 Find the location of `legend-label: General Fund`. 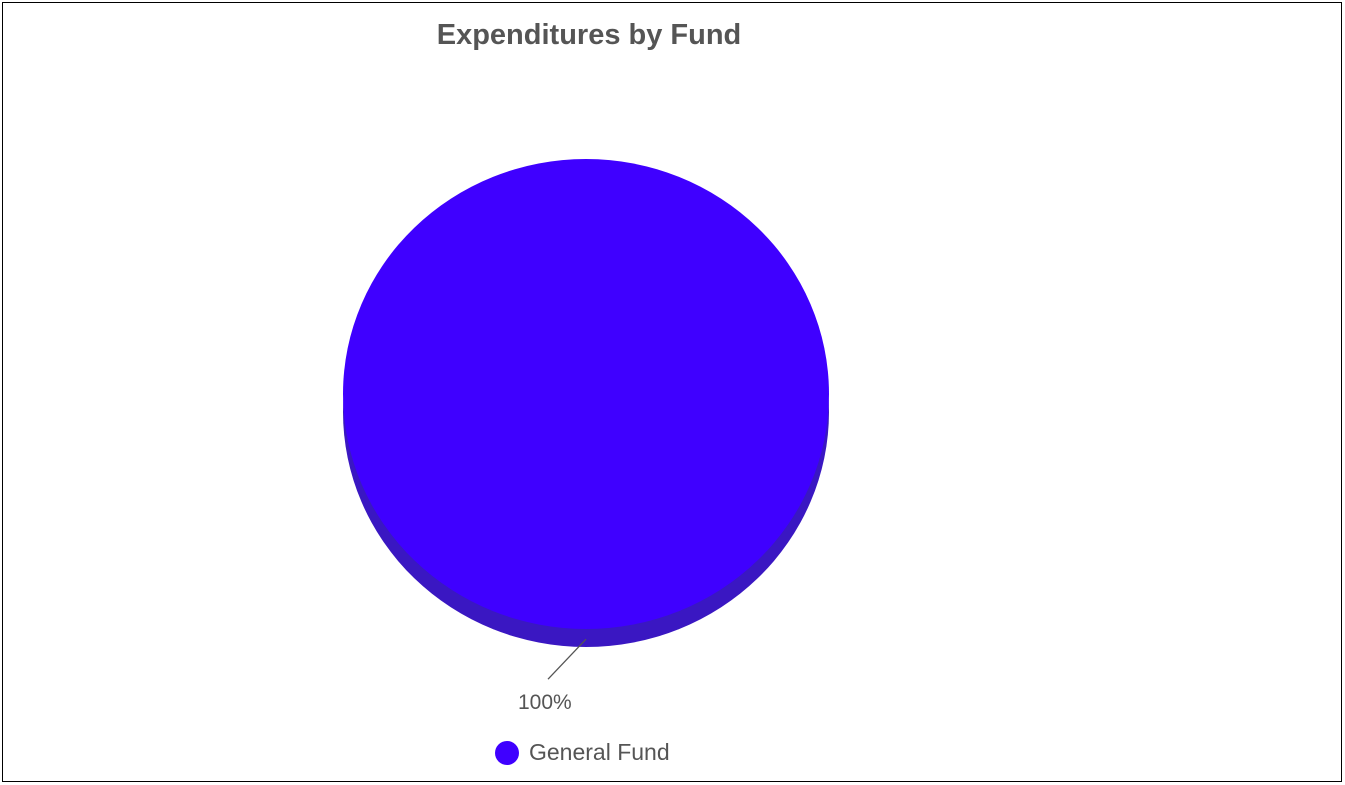

legend-label: General Fund is located at coordinates (599, 752).